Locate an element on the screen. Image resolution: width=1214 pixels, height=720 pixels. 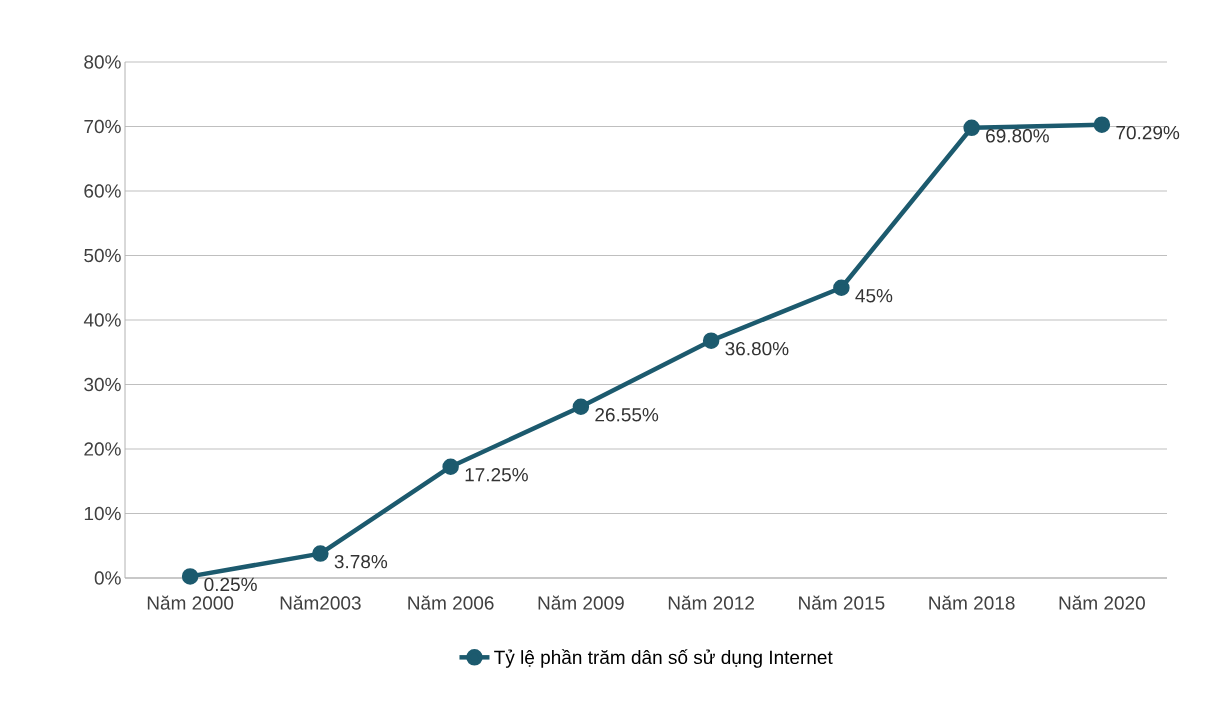
y-tick-label: 40% is located at coordinates (102, 320).